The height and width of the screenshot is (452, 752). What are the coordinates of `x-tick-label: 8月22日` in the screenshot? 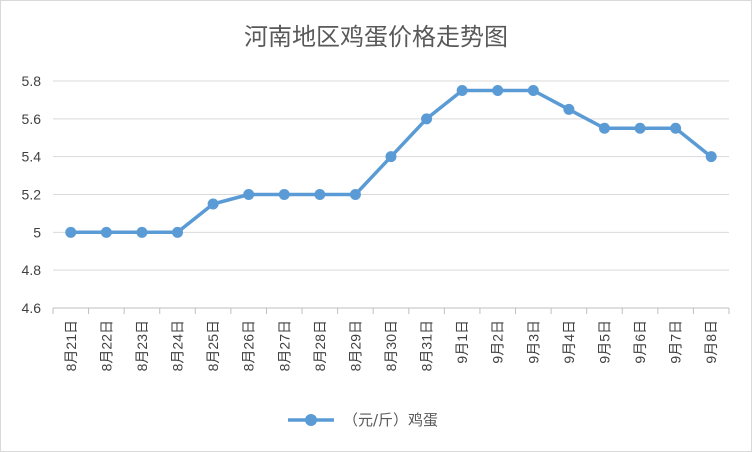 It's located at (106, 345).